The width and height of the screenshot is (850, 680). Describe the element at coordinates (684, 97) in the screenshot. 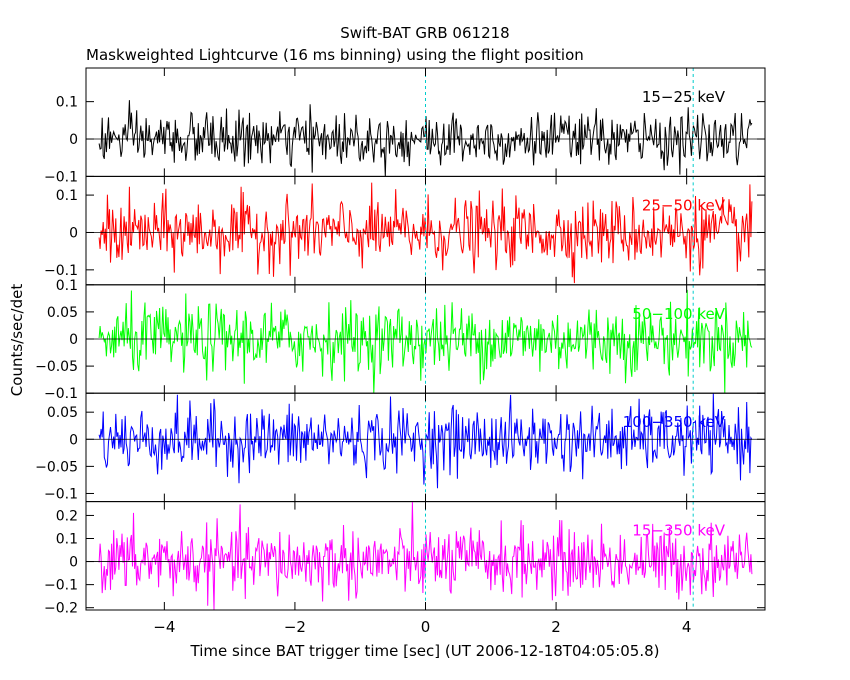

I see `band-label: 15−25 keV` at that location.